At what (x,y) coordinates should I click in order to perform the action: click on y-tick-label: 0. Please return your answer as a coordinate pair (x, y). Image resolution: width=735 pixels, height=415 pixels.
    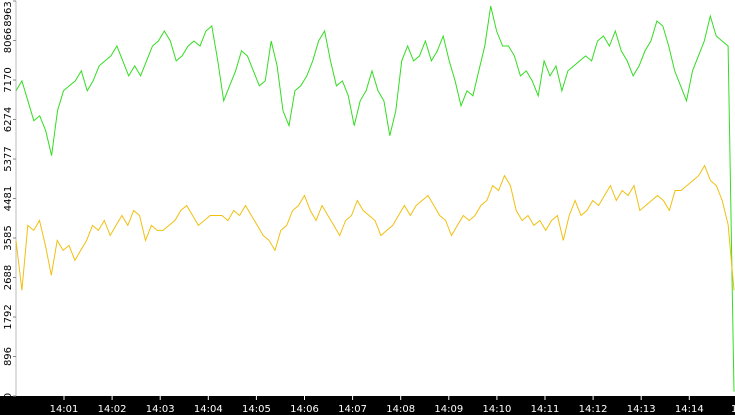
    Looking at the image, I should click on (8, 396).